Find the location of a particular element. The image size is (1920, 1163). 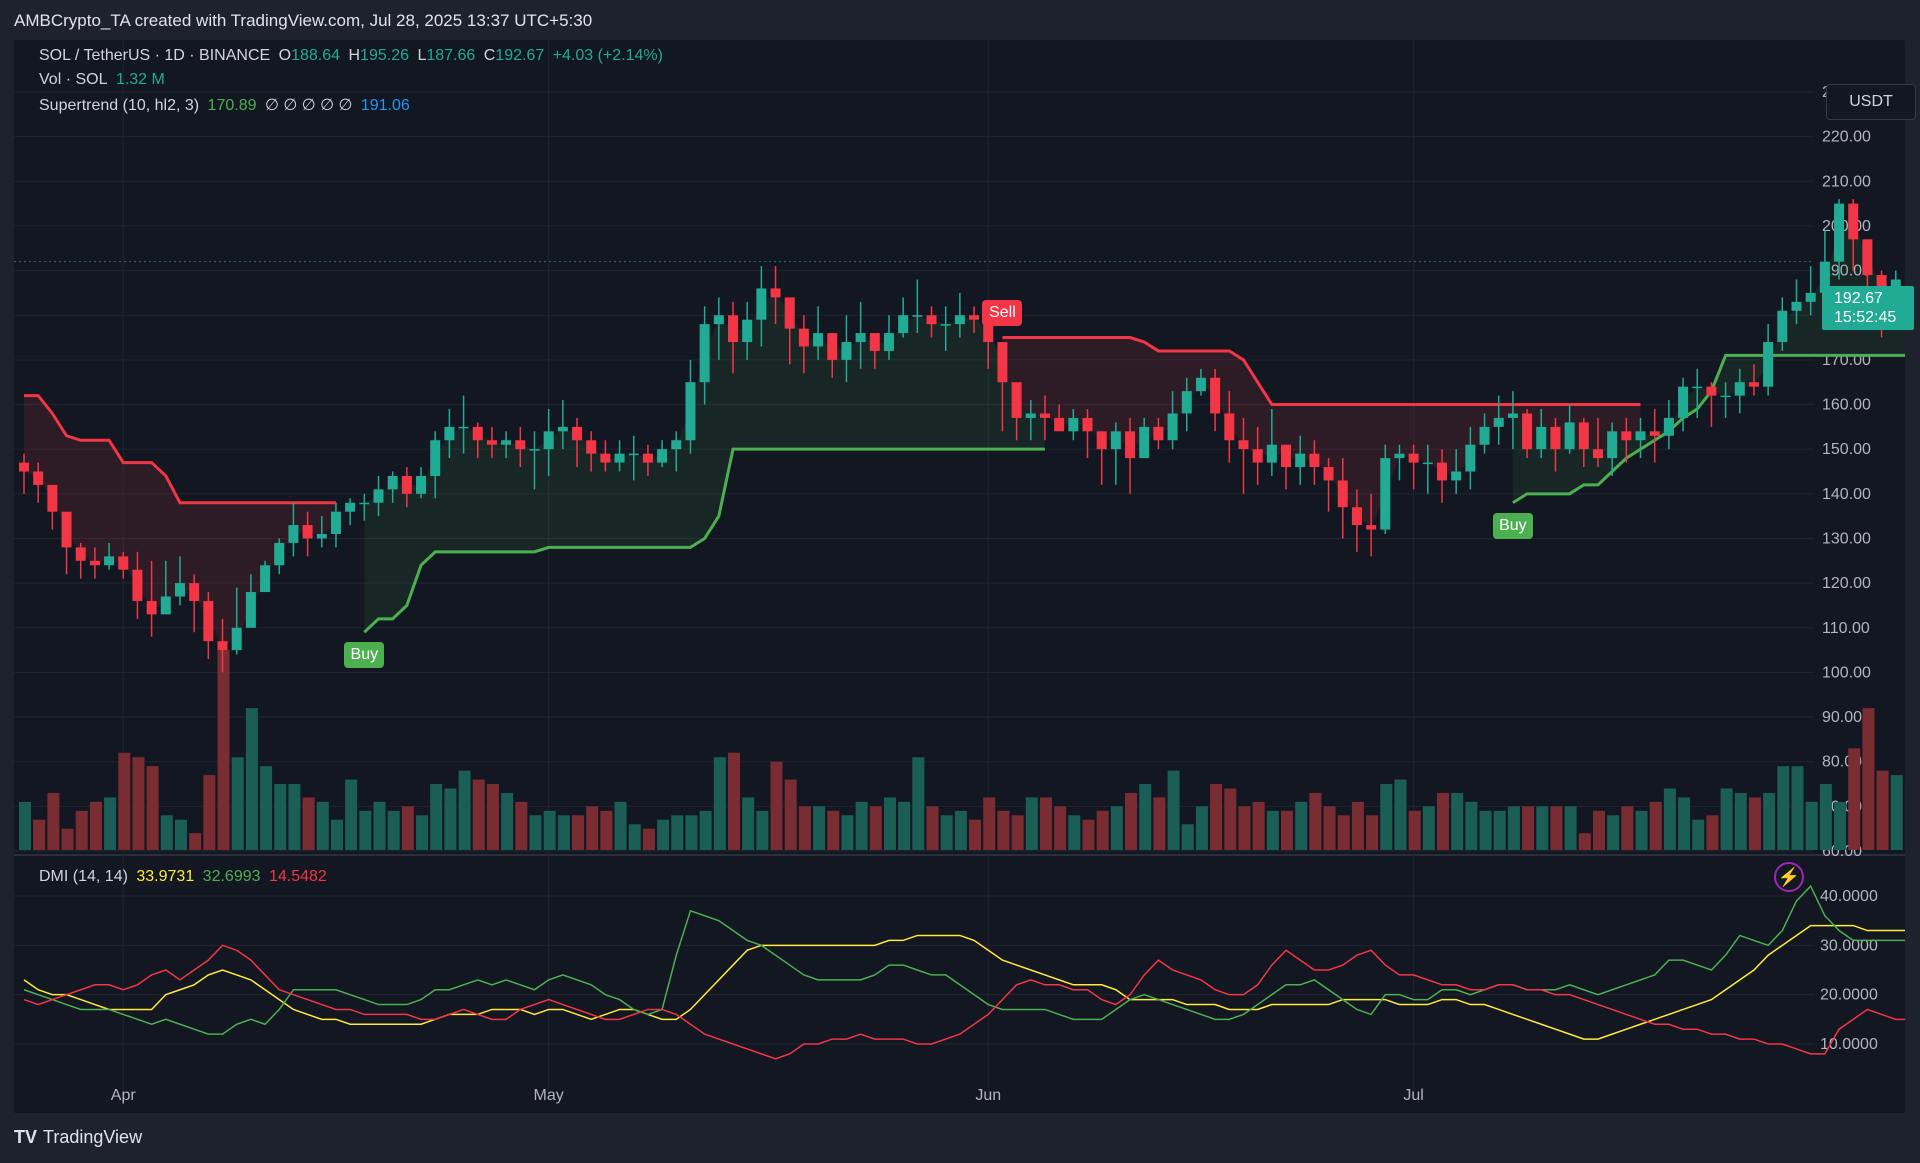

open-label: O is located at coordinates (285, 55).